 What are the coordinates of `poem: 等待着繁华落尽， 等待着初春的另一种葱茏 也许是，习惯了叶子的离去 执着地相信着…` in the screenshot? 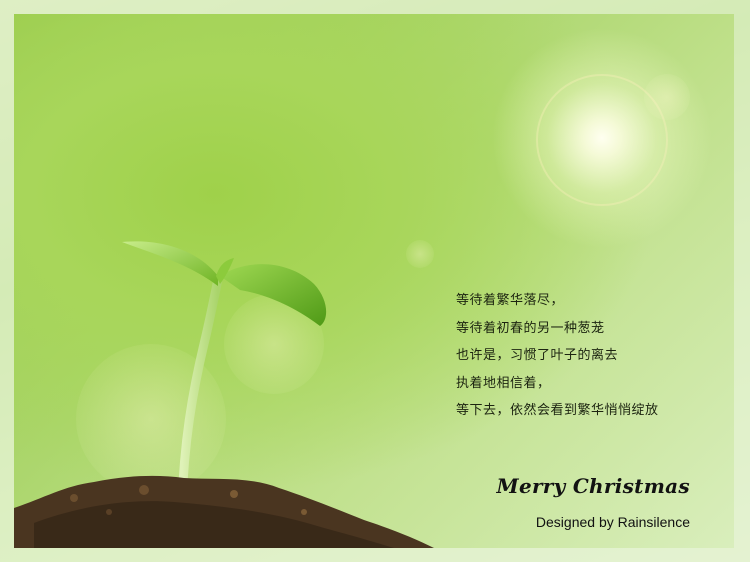 It's located at (586, 356).